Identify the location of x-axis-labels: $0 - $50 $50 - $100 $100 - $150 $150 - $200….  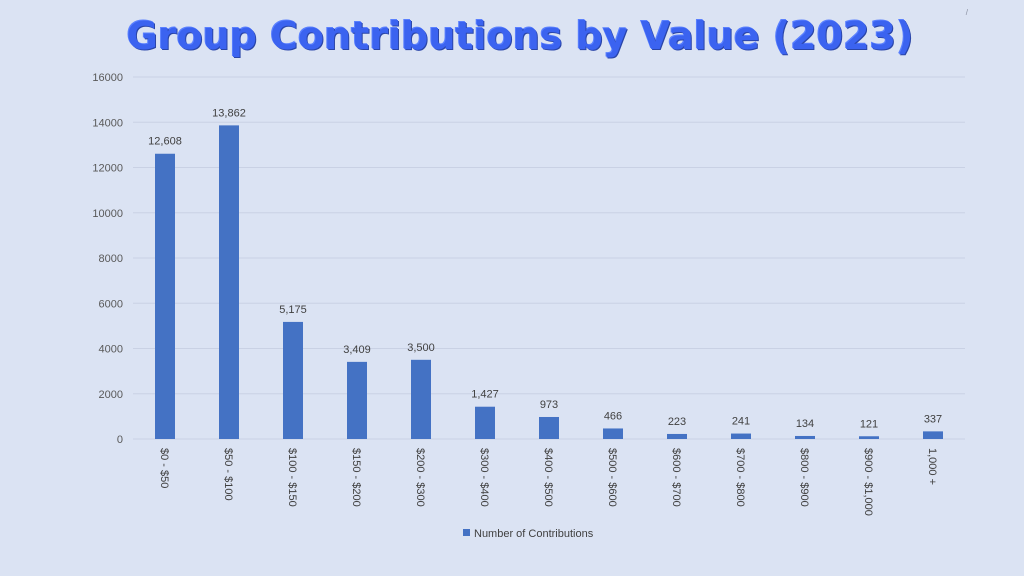
(548, 482).